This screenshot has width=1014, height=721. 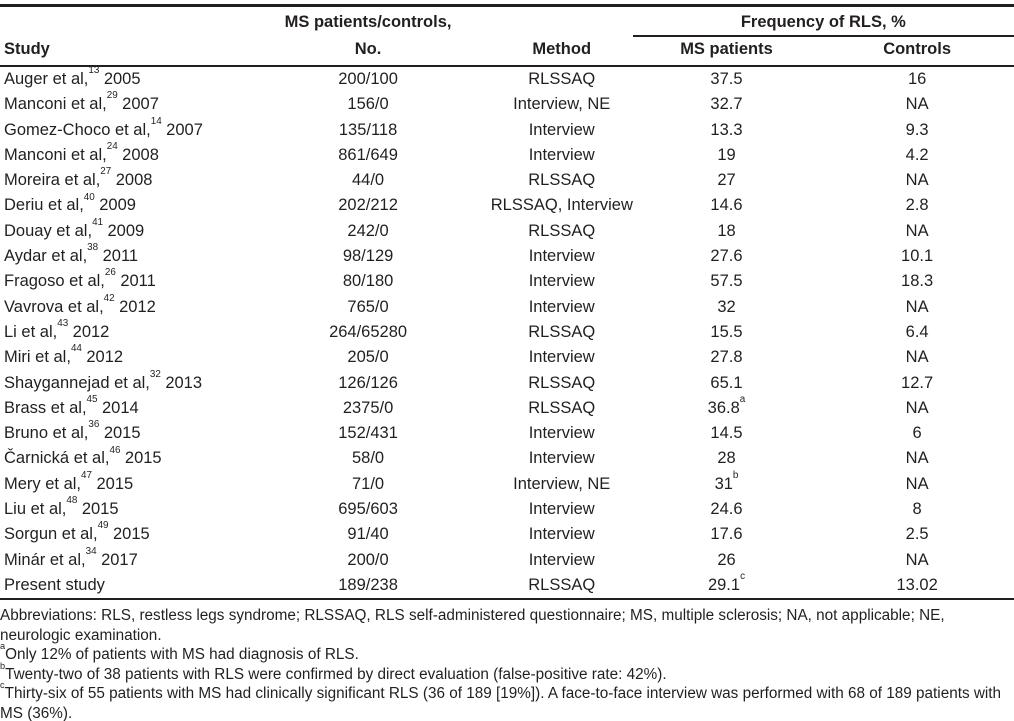 What do you see at coordinates (54, 584) in the screenshot?
I see `study-cell: Present study` at bounding box center [54, 584].